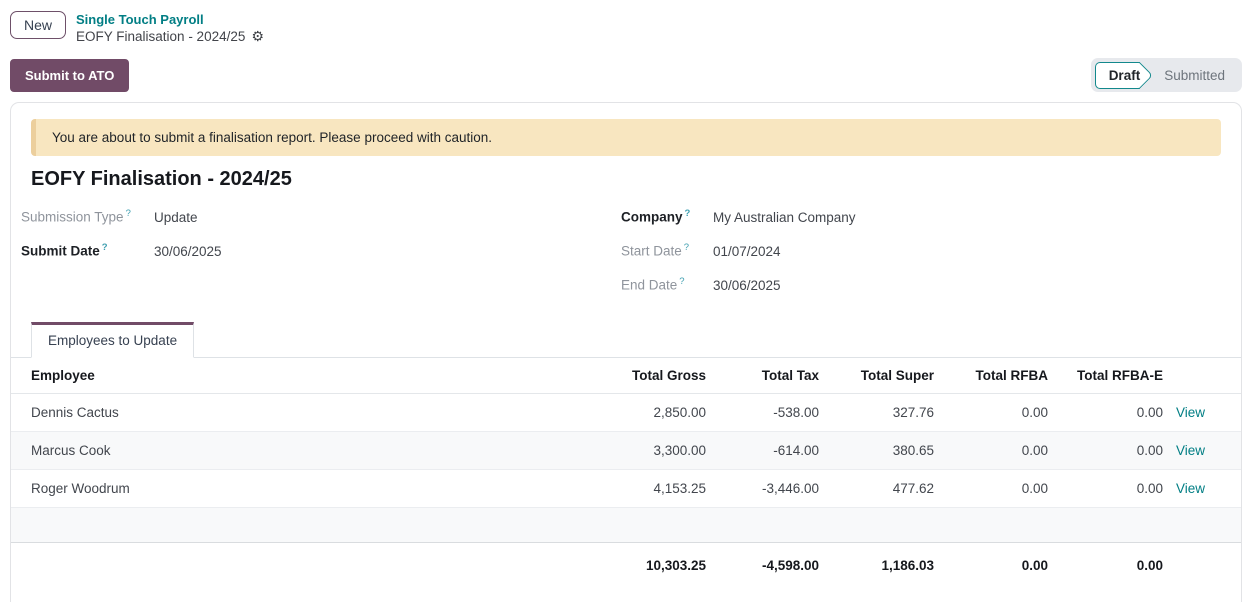  I want to click on totals-spacer, so click(299, 565).